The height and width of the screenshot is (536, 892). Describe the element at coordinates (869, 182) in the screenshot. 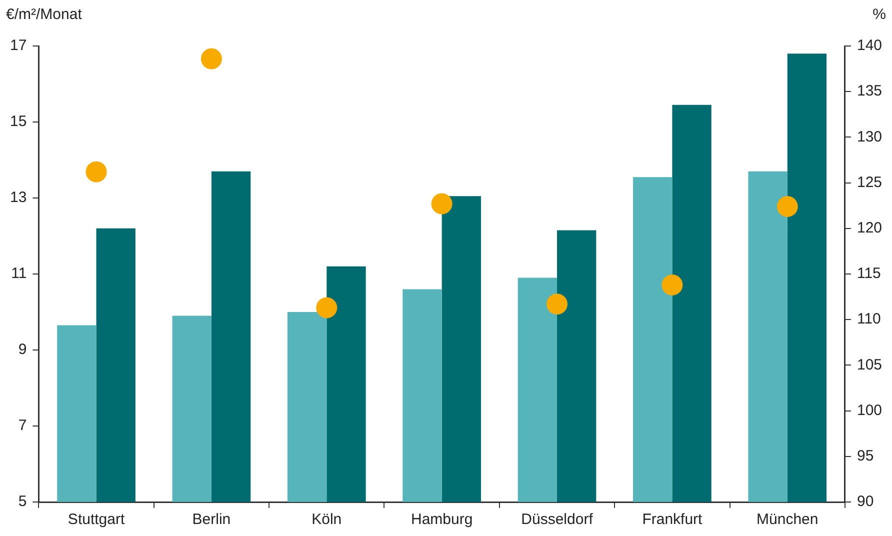

I see `y2-tick-label: 125` at that location.